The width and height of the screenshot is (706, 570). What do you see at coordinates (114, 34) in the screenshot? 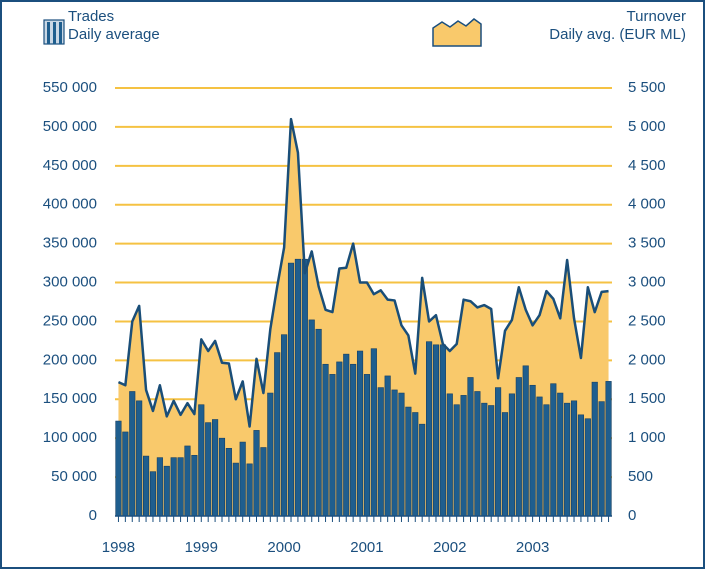
I see `legend-unit: Daily average` at bounding box center [114, 34].